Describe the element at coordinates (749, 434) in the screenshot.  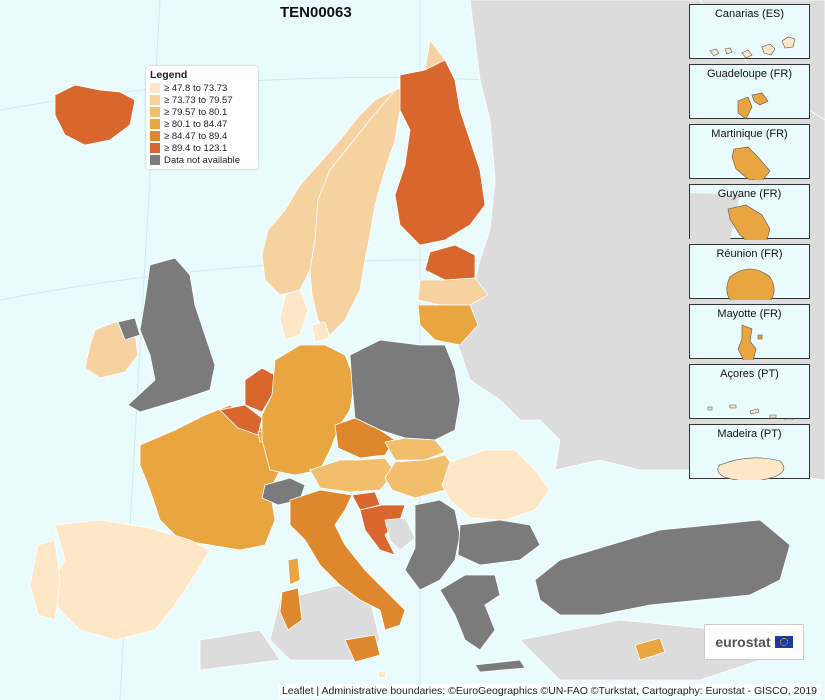
I see `inset-label: Madeira (PT)` at that location.